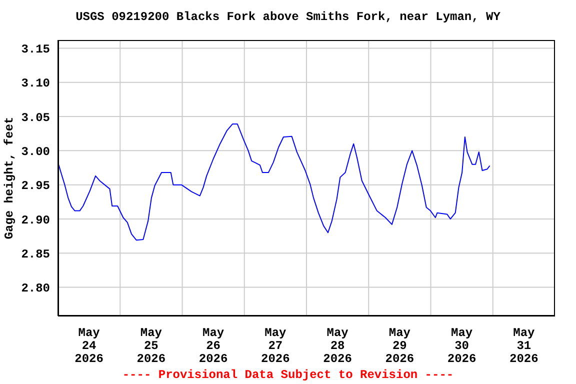 This screenshot has width=576, height=384. I want to click on y-tick-label: 3.10, so click(35, 83).